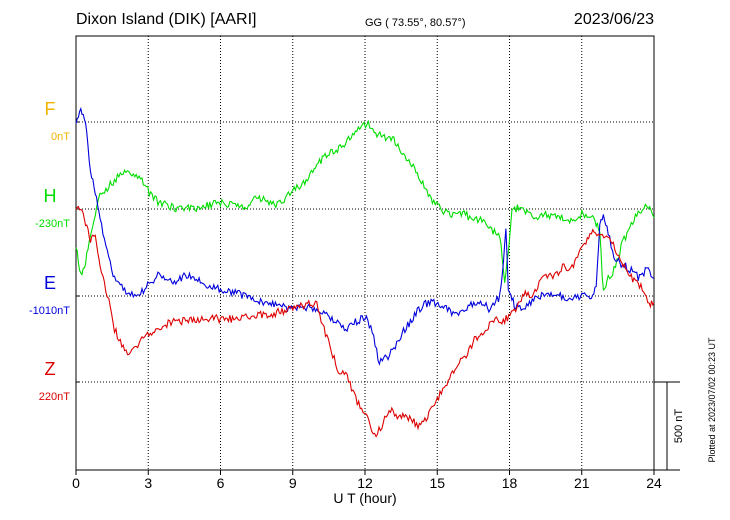 This screenshot has width=730, height=520. What do you see at coordinates (76, 483) in the screenshot?
I see `x-tick-label: 0` at bounding box center [76, 483].